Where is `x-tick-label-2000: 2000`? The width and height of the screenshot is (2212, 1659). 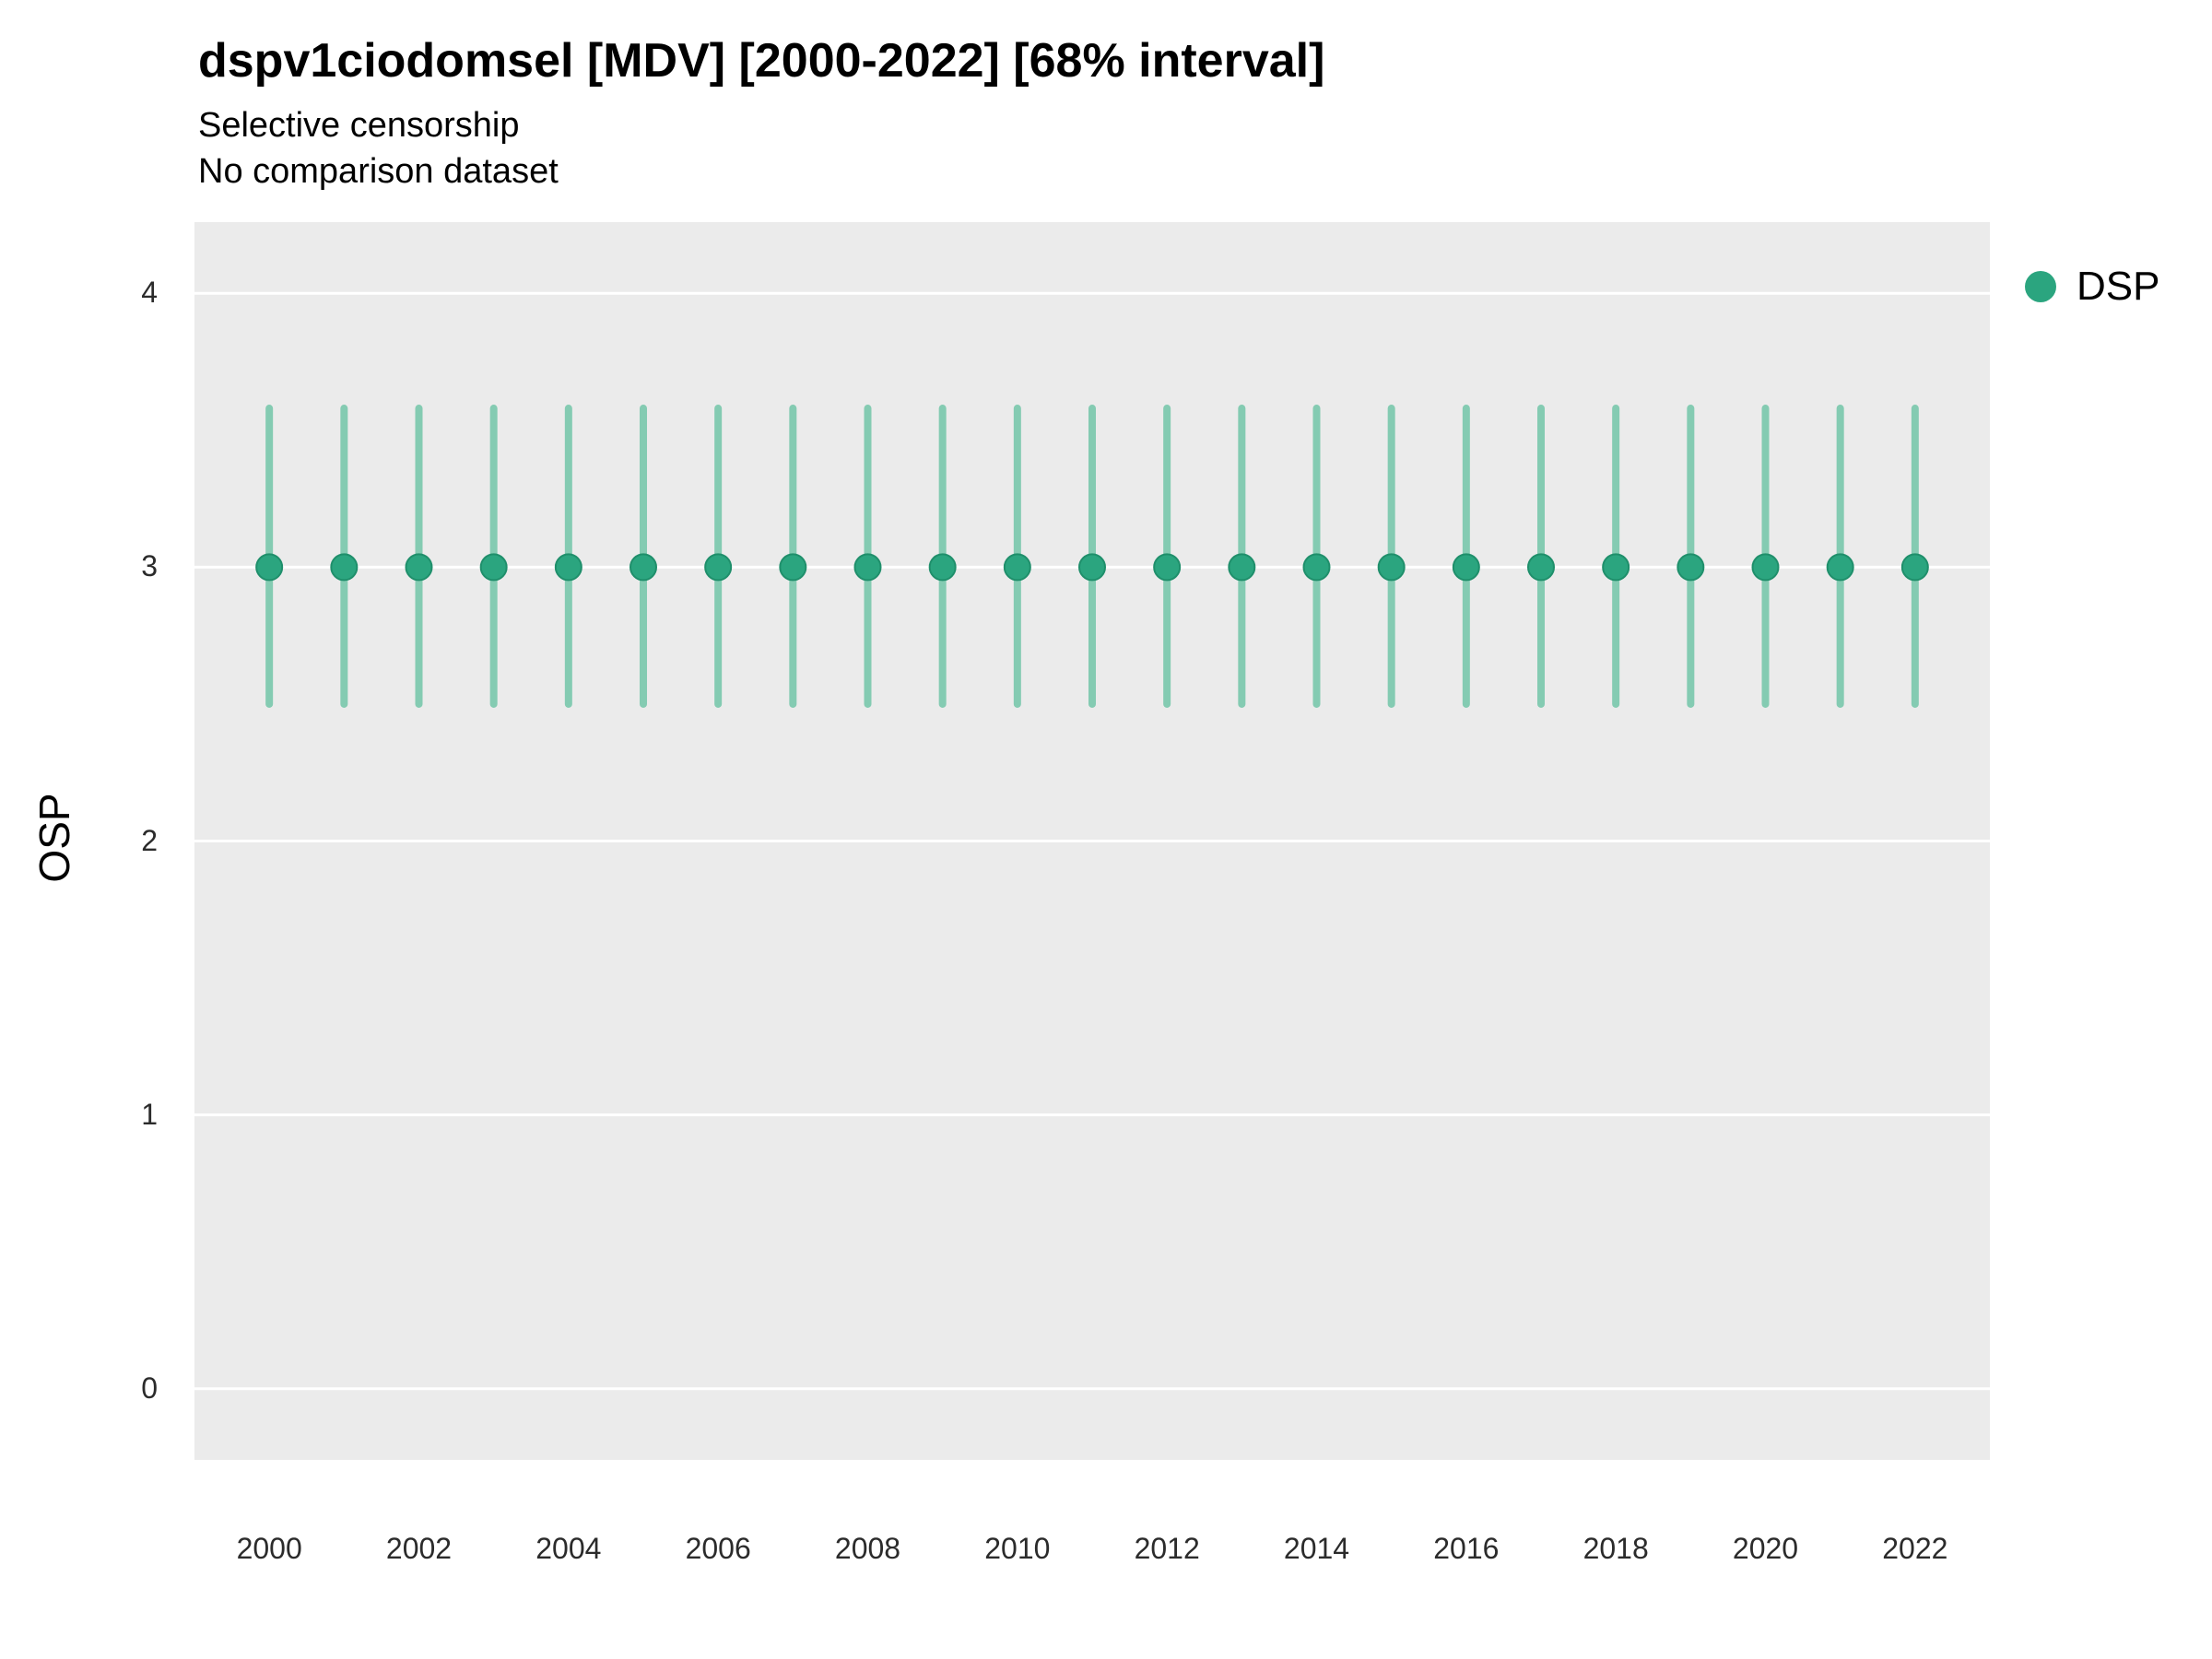 x-tick-label-2000: 2000 is located at coordinates (269, 1548).